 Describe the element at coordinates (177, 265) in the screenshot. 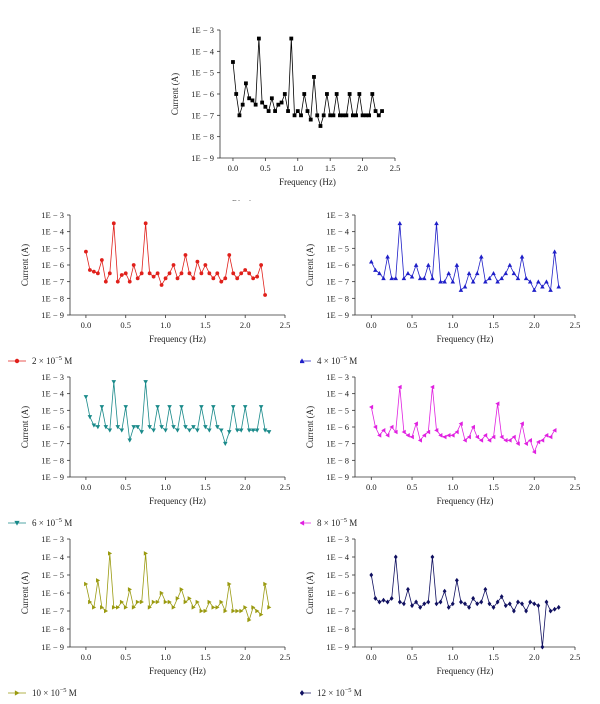

I see `axis-lines` at that location.